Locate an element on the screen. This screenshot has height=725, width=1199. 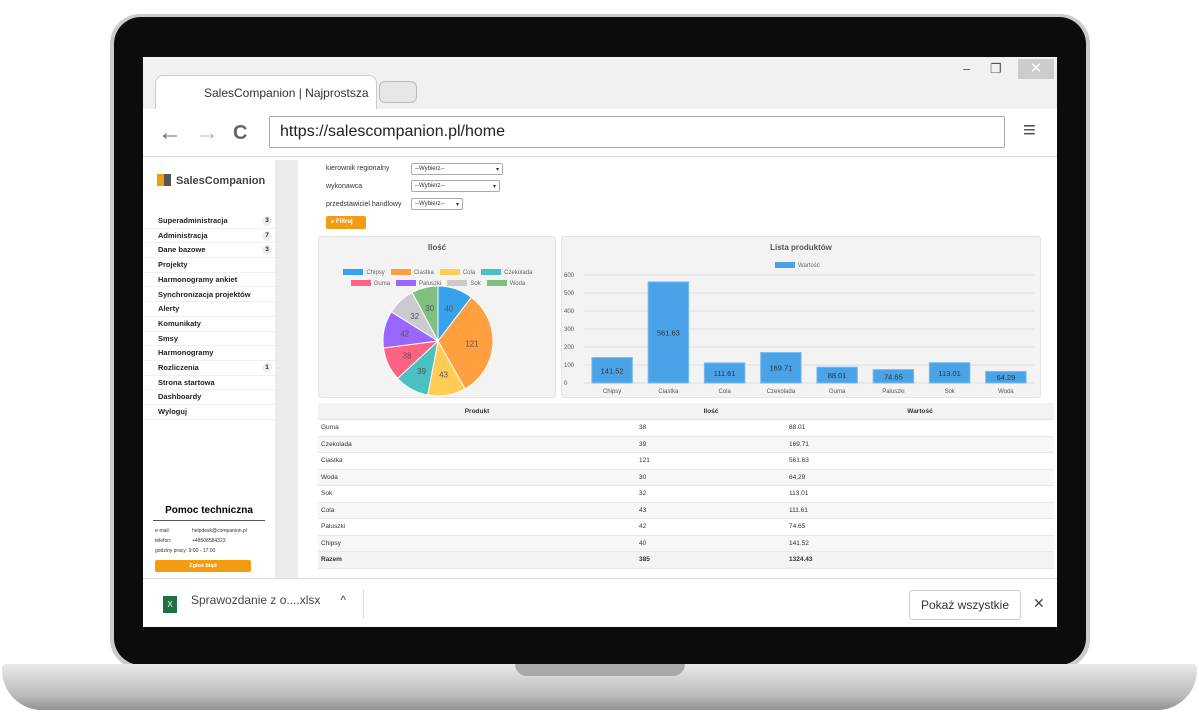
legend-item: Sok is located at coordinates (464, 283).